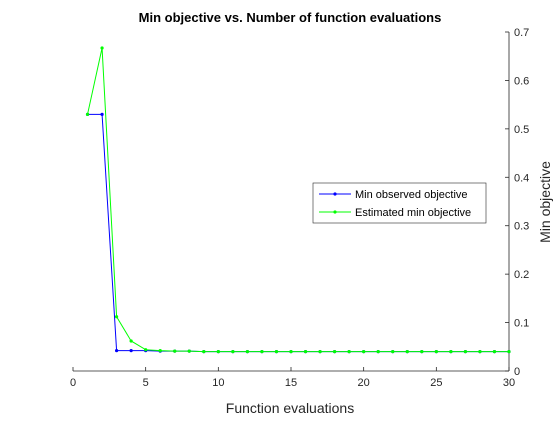  Describe the element at coordinates (291, 383) in the screenshot. I see `x-tick-label: 15` at that location.